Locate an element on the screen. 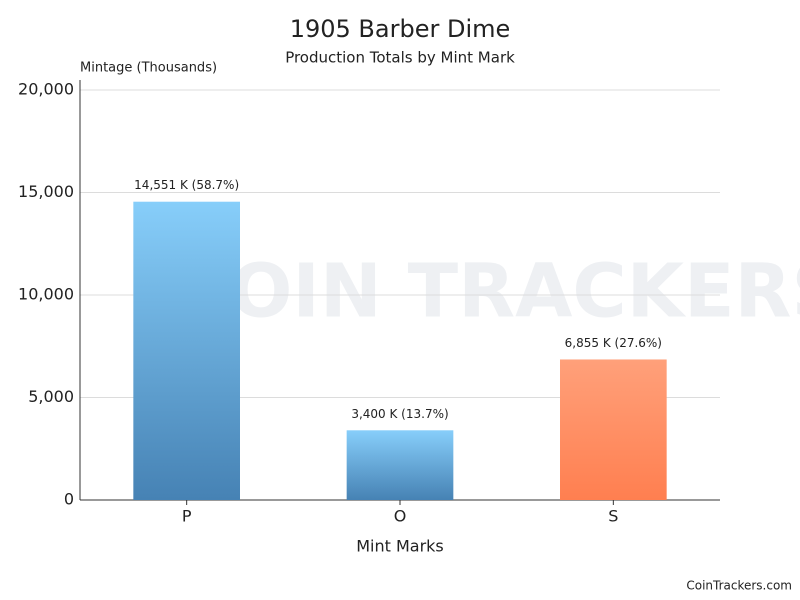 The image size is (800, 600). watermark: COIN TRACKERS is located at coordinates (487, 292).